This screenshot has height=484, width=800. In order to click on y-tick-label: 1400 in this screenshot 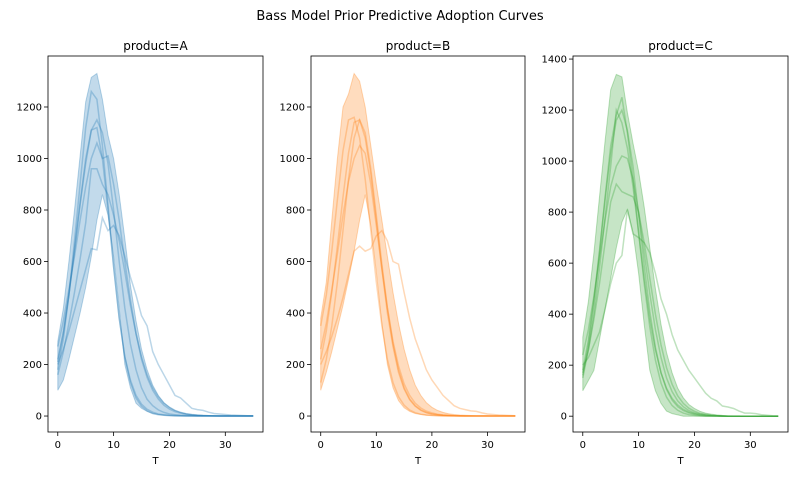, I will do `click(554, 60)`.